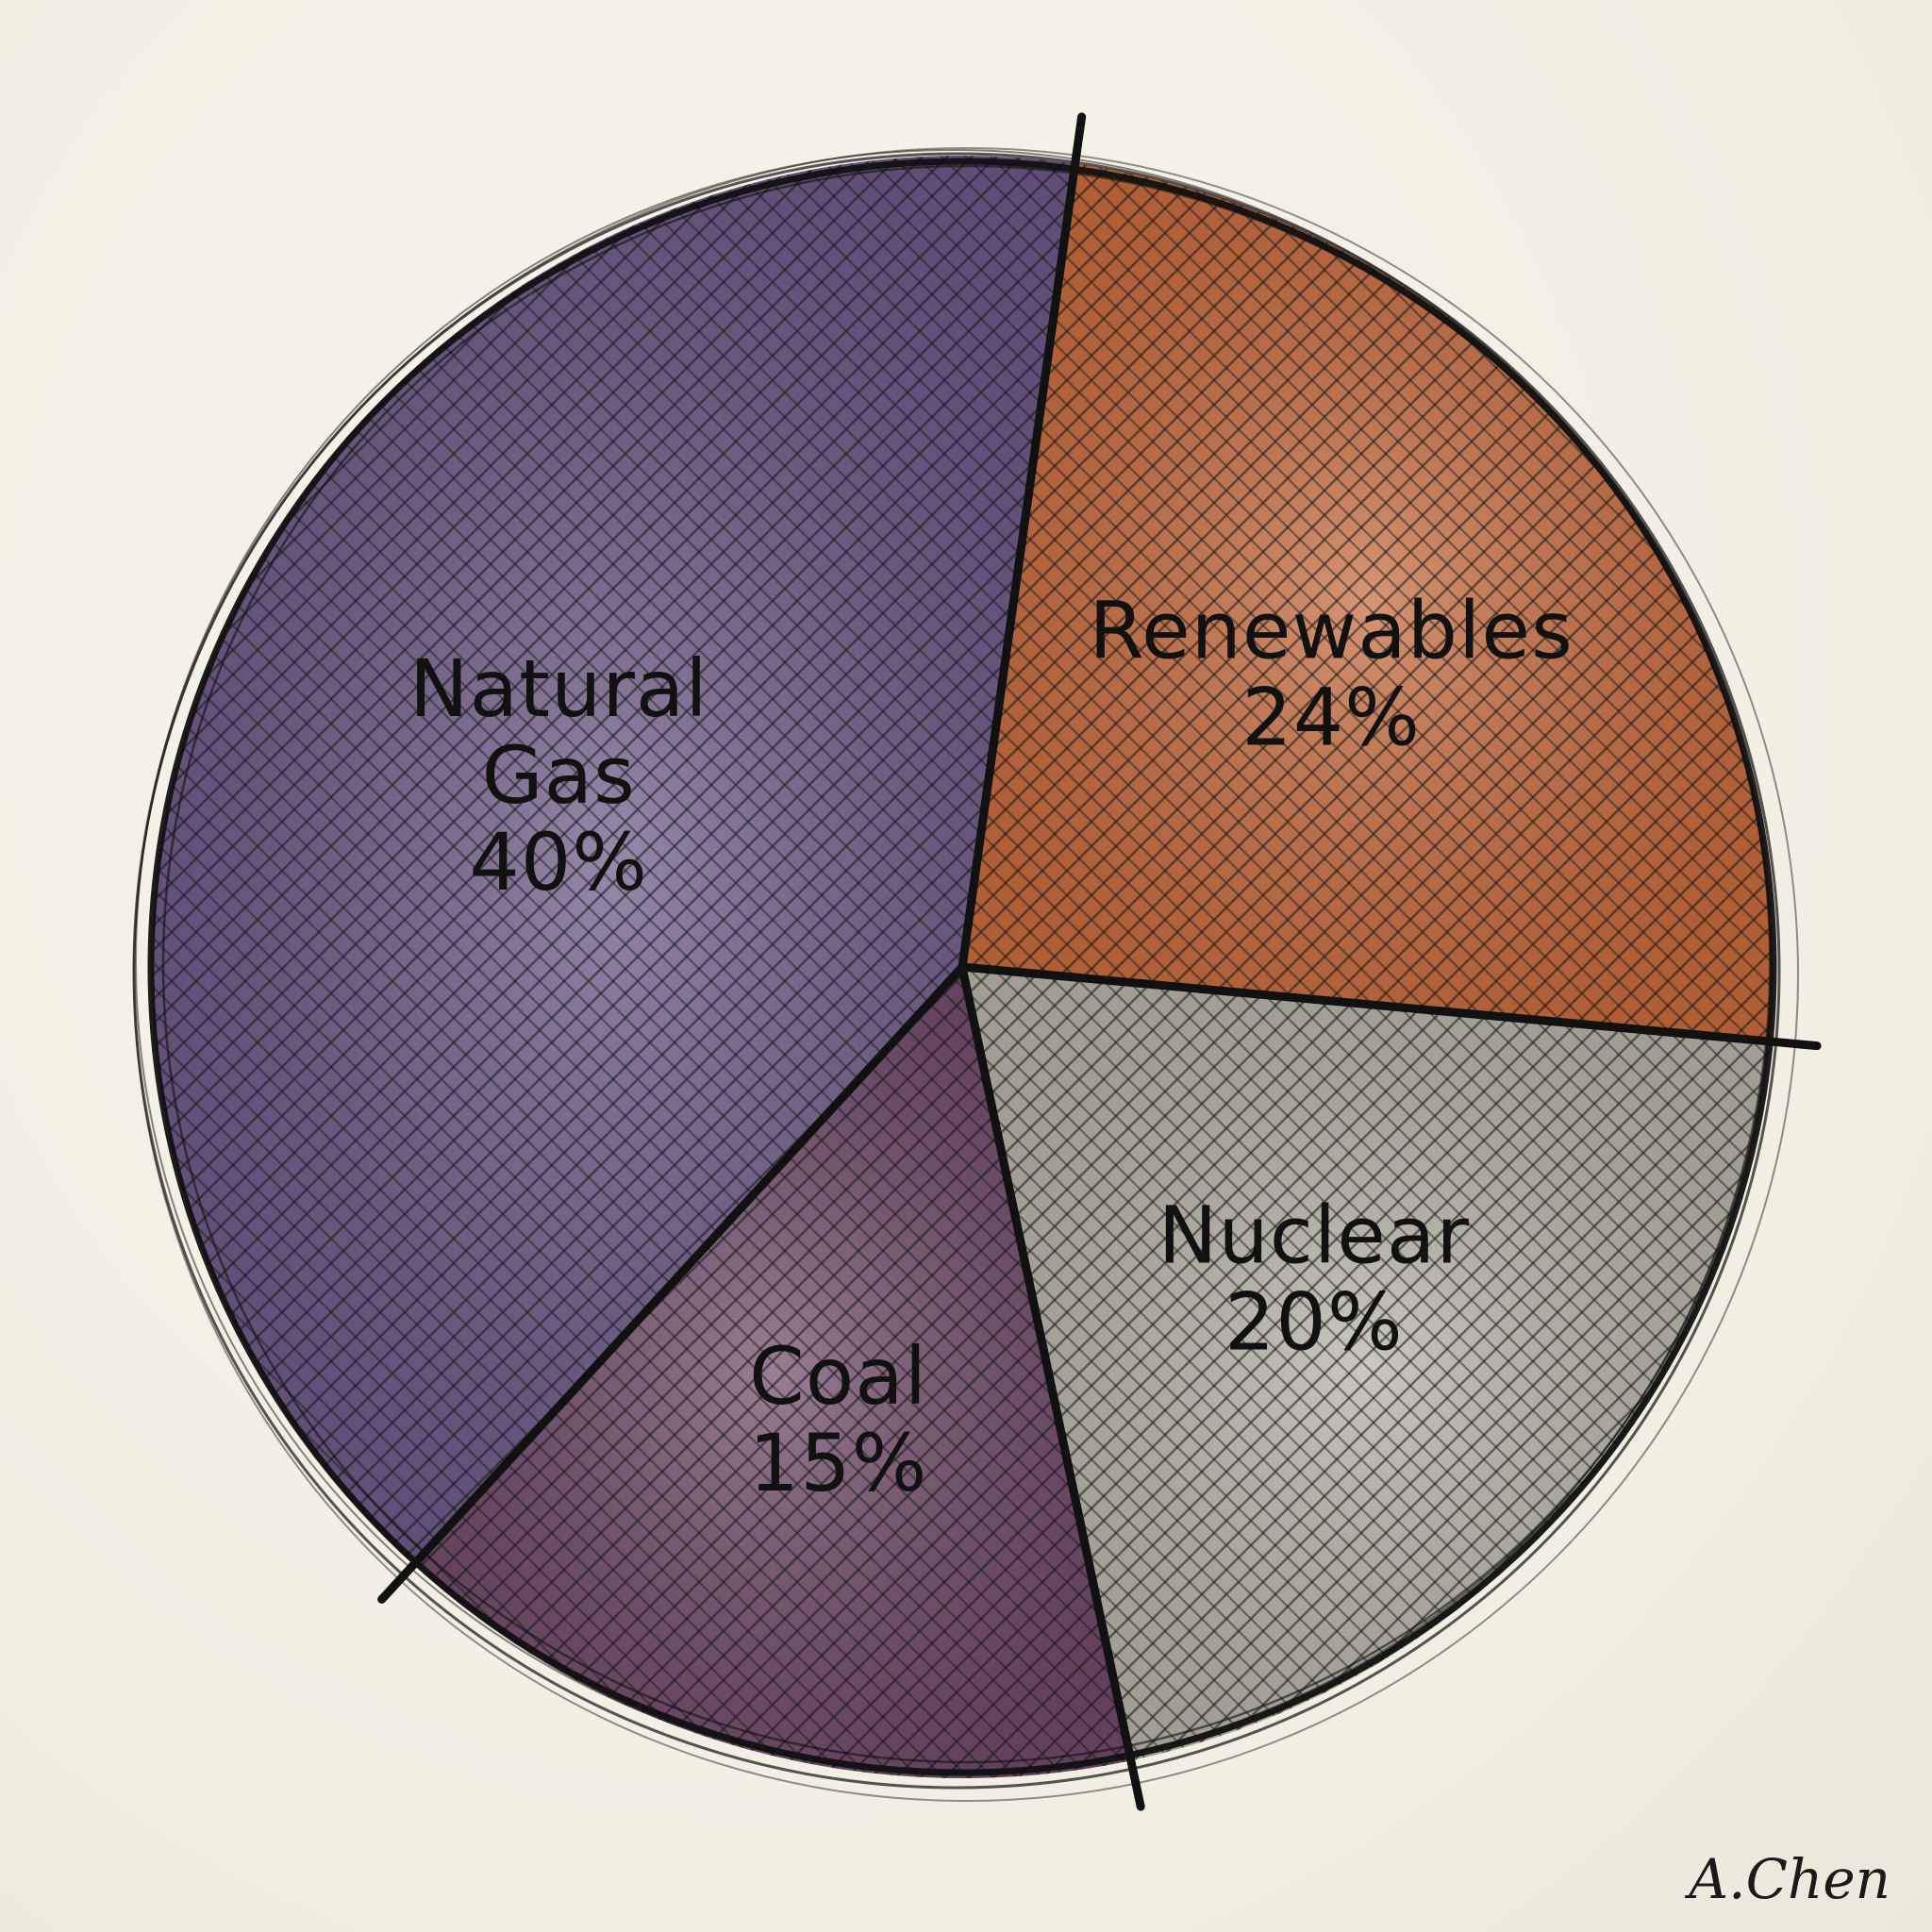 Image resolution: width=1932 pixels, height=1932 pixels. I want to click on slice-value-natural-gas: 40%, so click(558, 862).